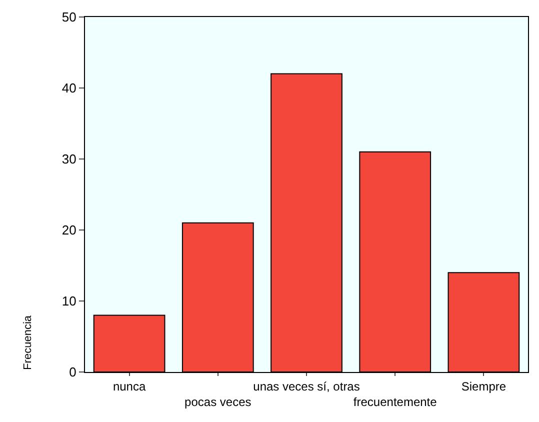 The height and width of the screenshot is (422, 539). Describe the element at coordinates (395, 402) in the screenshot. I see `x-tick-label: frecuentemente` at that location.